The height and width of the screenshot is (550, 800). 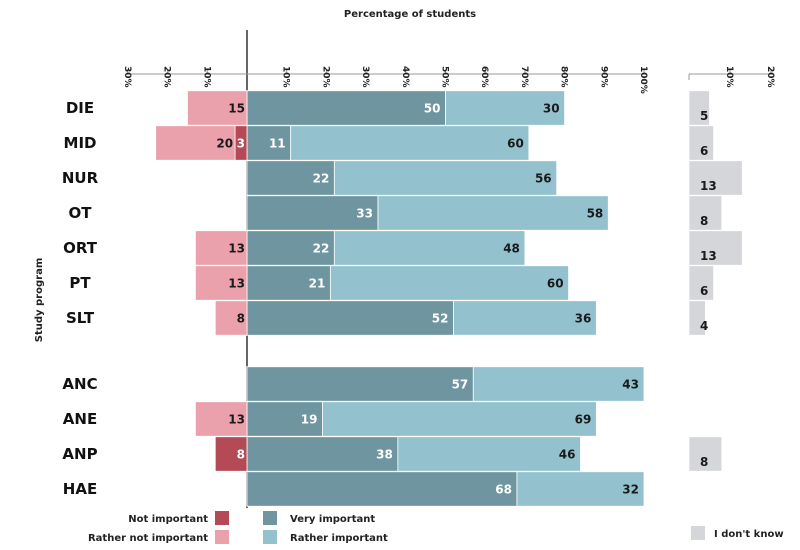 What do you see at coordinates (80, 283) in the screenshot?
I see `category-label: PT` at bounding box center [80, 283].